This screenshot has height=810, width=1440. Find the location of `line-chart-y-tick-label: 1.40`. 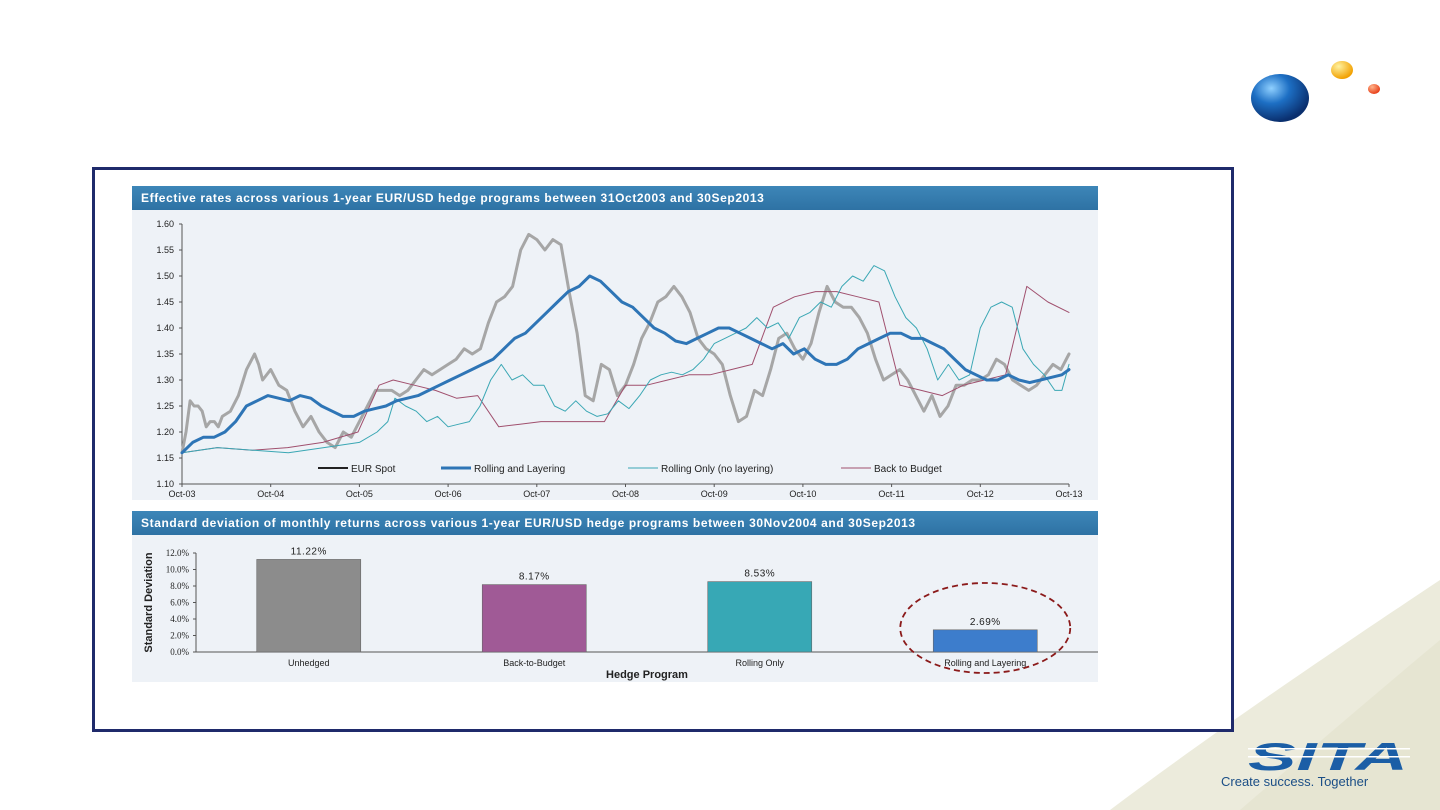

line-chart-y-tick-label: 1.40 is located at coordinates (165, 328).